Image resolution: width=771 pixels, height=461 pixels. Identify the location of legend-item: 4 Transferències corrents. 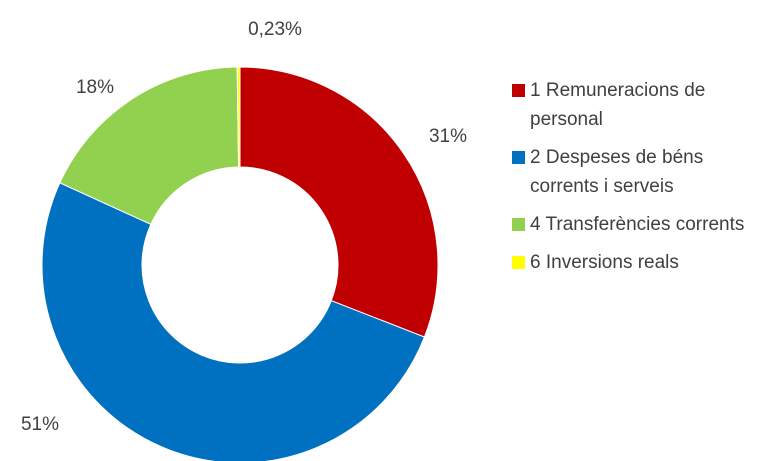
(637, 224).